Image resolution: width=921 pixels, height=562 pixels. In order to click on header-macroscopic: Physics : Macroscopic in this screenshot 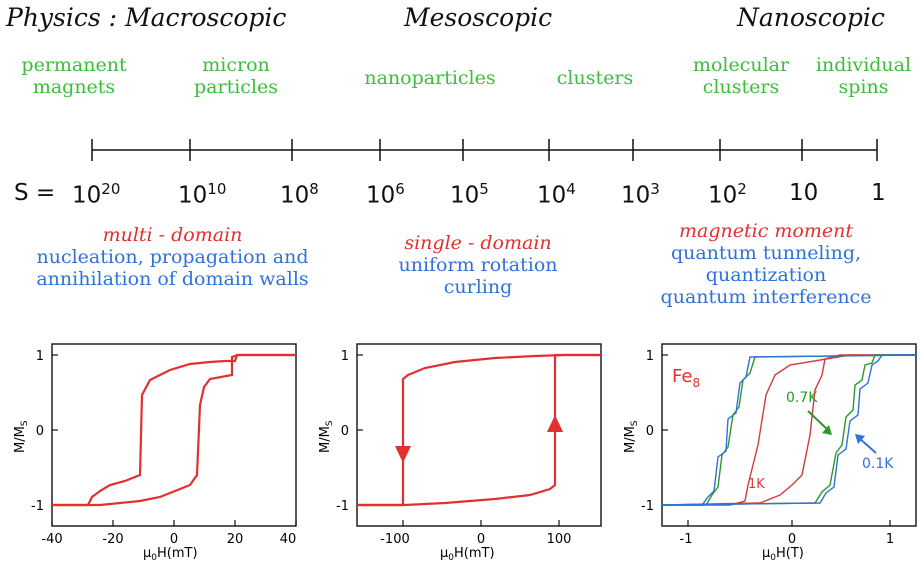, I will do `click(146, 17)`.